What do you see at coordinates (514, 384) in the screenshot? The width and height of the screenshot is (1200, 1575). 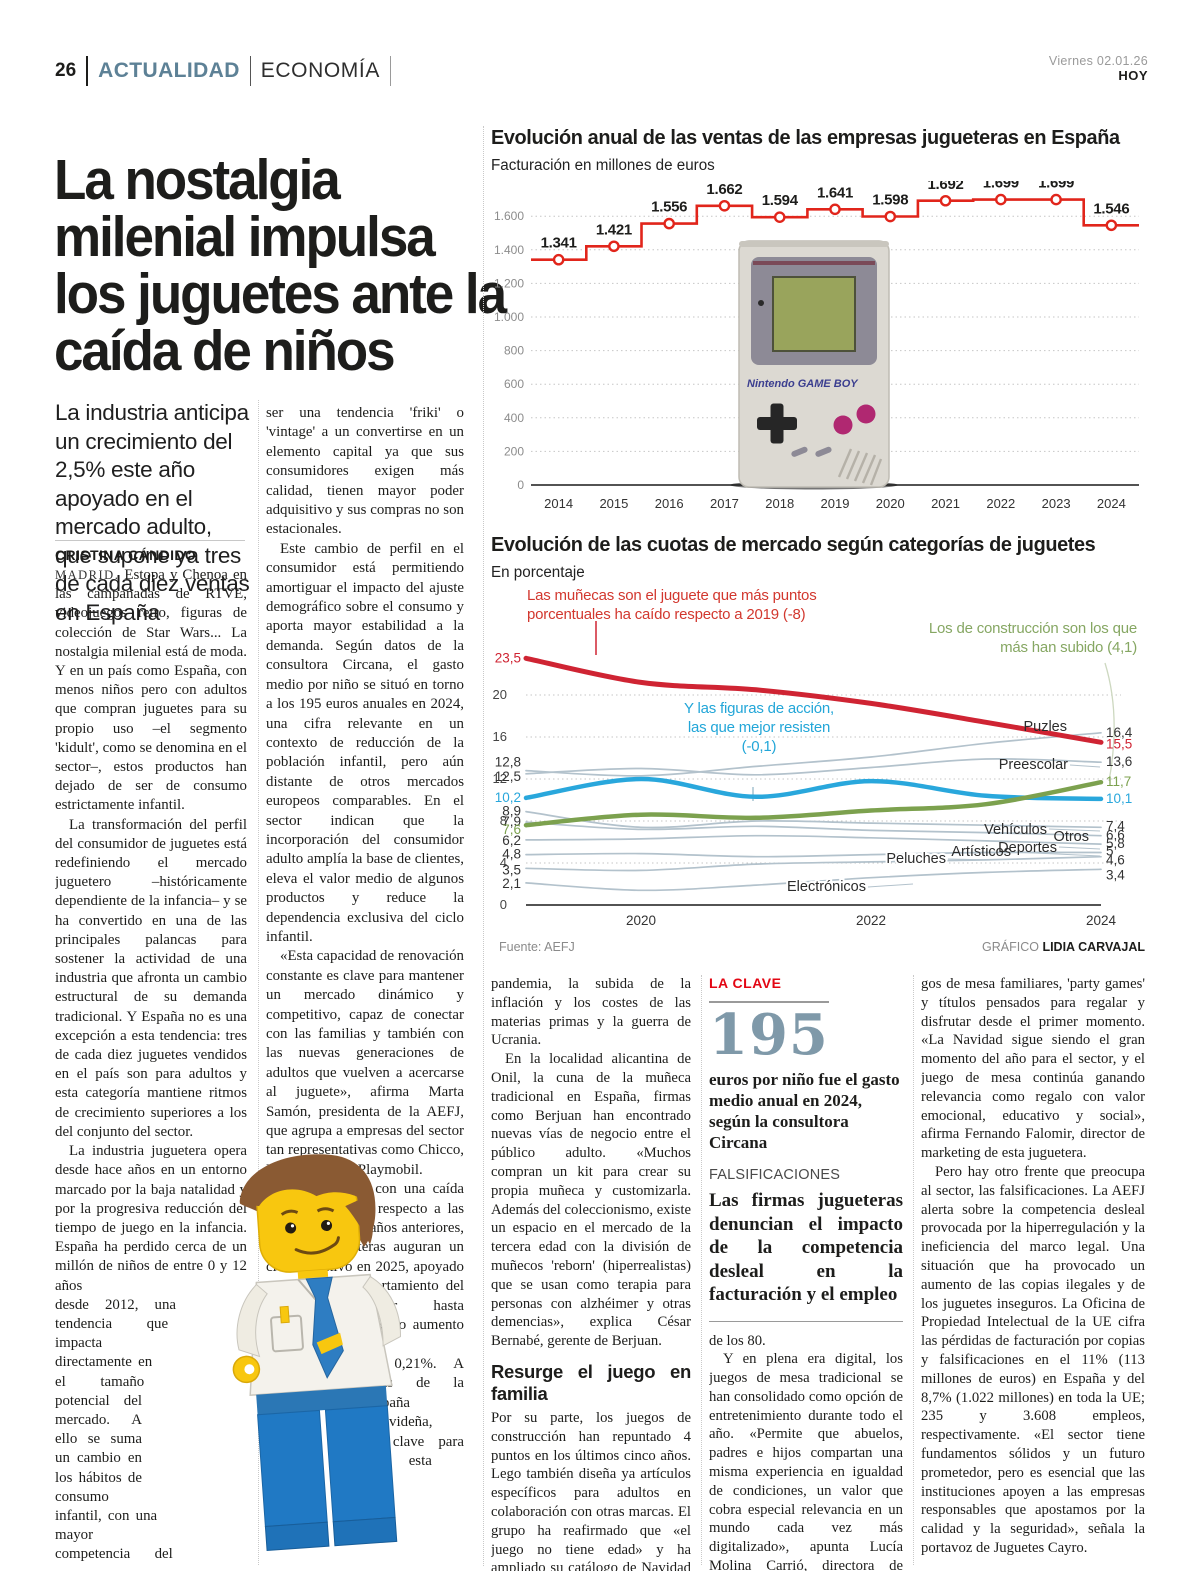 I see `svg-text: 600` at bounding box center [514, 384].